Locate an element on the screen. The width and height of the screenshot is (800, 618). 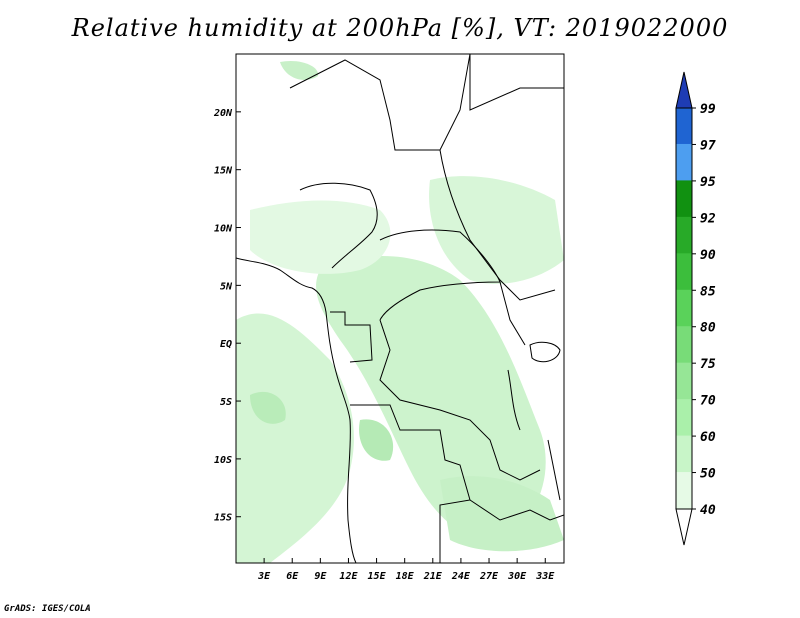
colorbar-top-arrow is located at coordinates (684, 90).